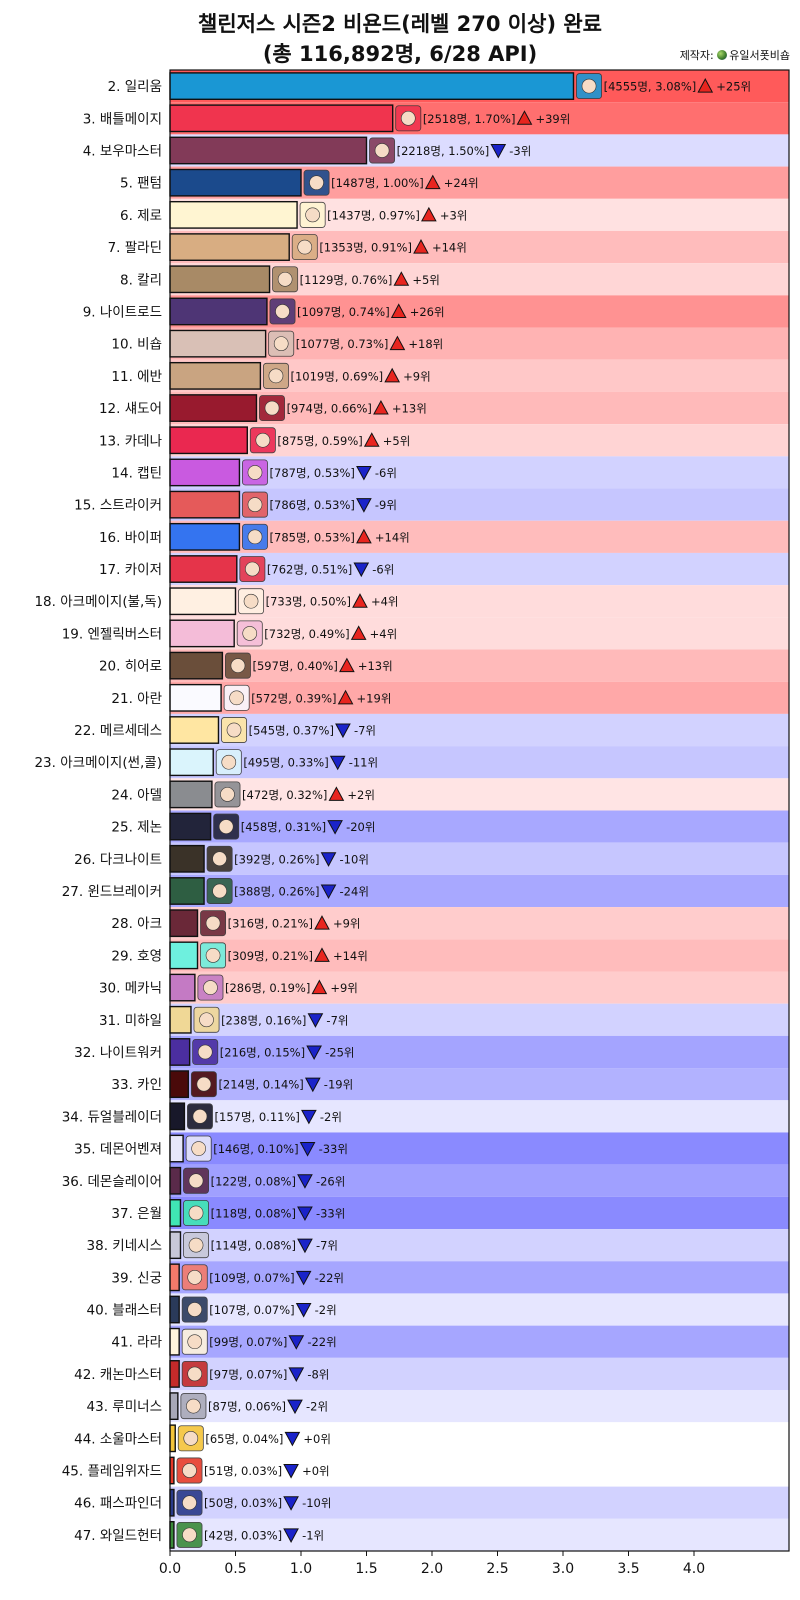  I want to click on category-label: 44. 소울마스터, so click(118, 1439).